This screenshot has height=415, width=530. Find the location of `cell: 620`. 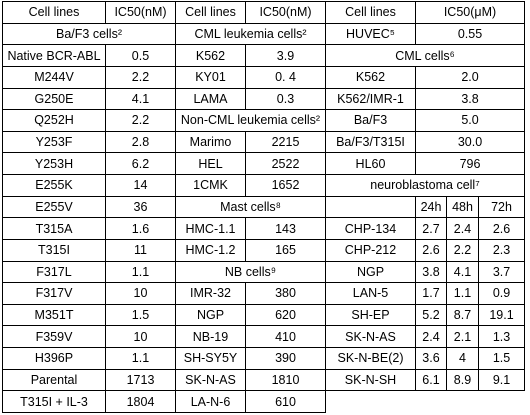

cell: 620 is located at coordinates (285, 315).